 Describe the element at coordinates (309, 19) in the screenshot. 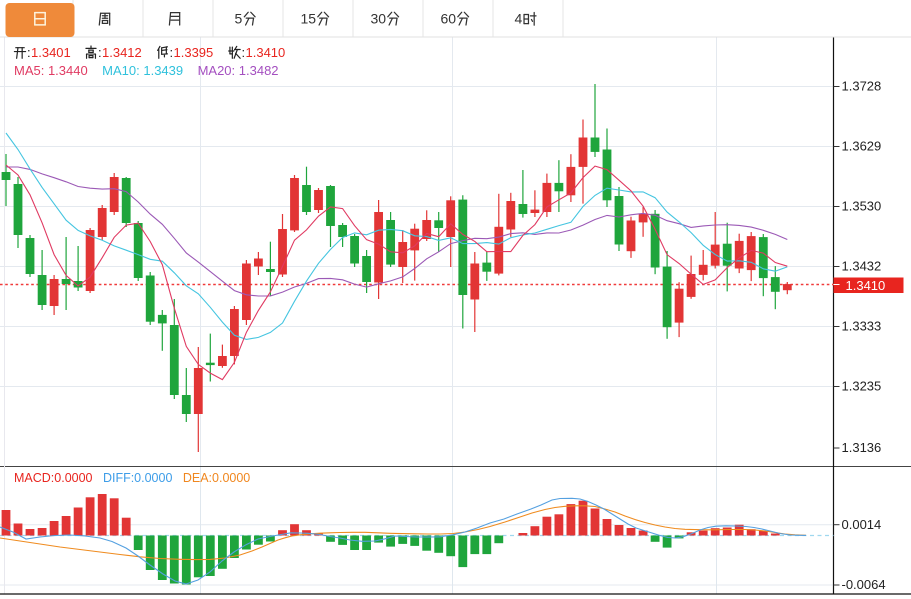

I see `svg-text: 15` at that location.